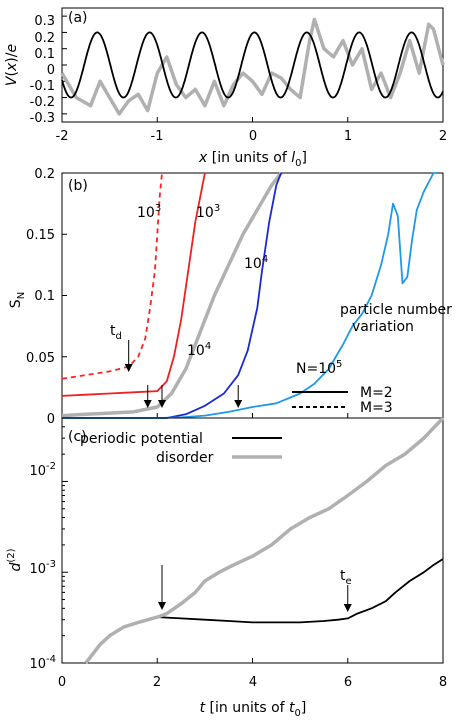  Describe the element at coordinates (116, 332) in the screenshot. I see `annotation-td: td` at that location.